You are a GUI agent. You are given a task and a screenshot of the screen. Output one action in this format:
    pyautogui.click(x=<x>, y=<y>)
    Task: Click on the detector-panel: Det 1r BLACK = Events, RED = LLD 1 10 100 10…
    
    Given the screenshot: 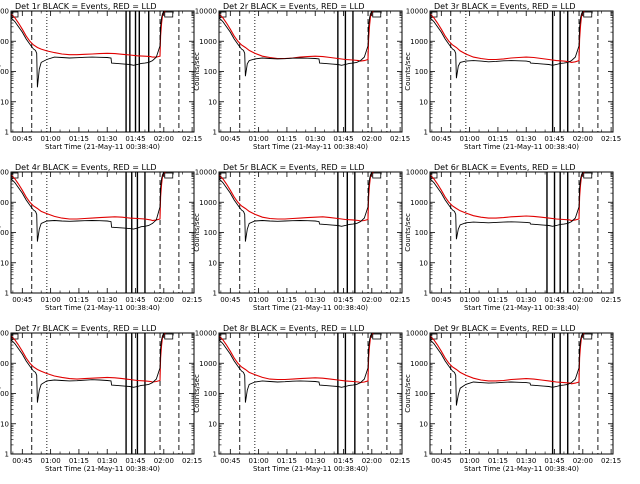 What is the action you would take?
    pyautogui.click(x=101, y=76)
    